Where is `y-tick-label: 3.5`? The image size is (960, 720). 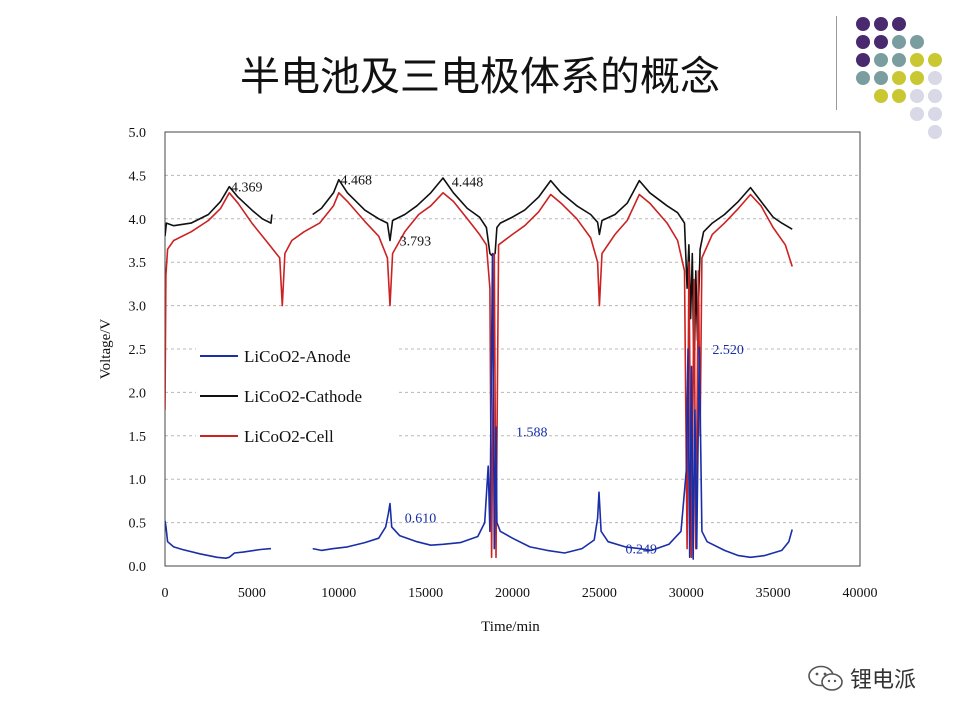
y-tick-label: 3.5 is located at coordinates (138, 263).